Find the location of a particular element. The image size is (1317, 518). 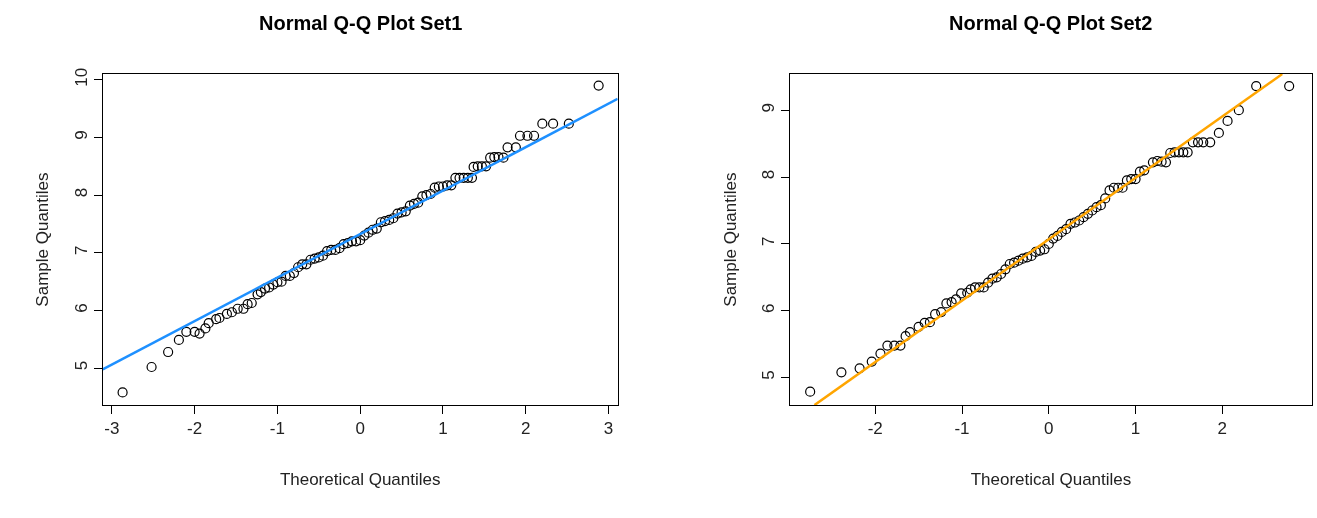

y-tick-label: 10 is located at coordinates (81, 77).